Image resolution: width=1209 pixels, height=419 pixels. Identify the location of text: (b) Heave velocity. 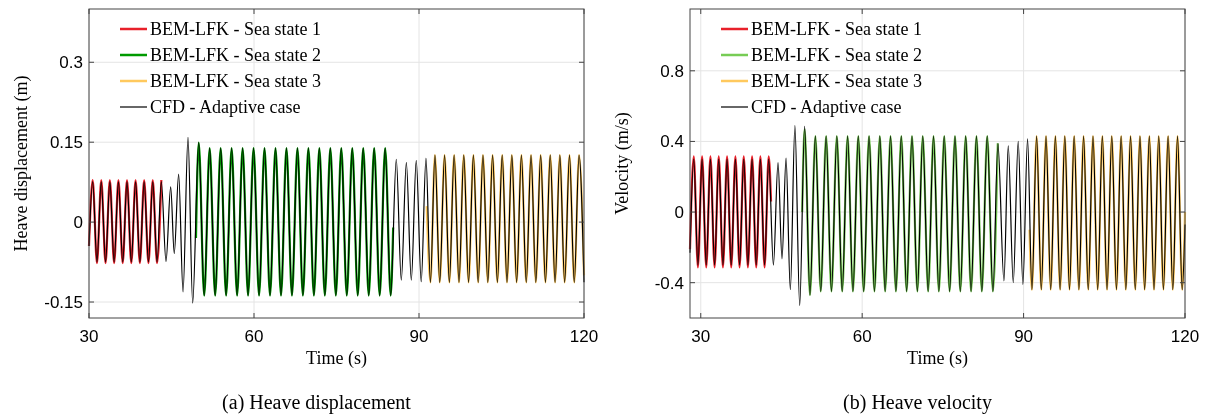
(917, 402).